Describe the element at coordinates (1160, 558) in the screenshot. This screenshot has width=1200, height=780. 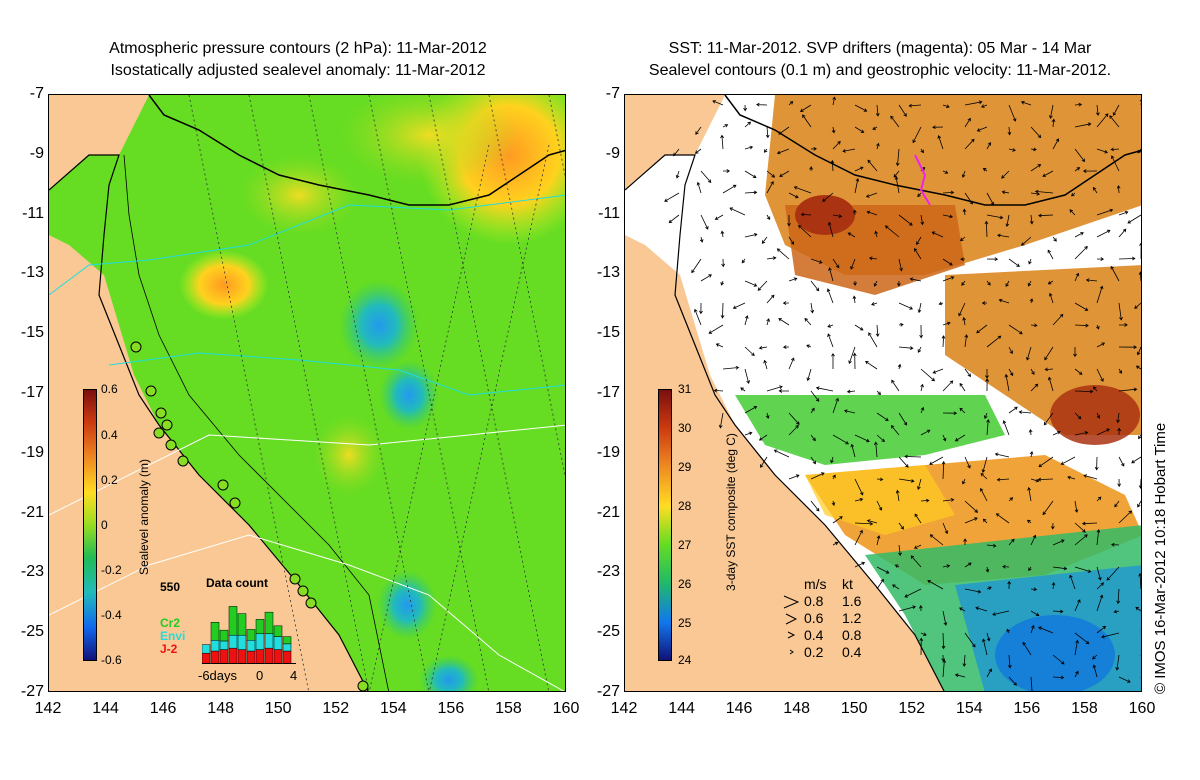
I see `imos-credit: © IMOS 16-Mar-2012 10:18 Hobart Time` at that location.